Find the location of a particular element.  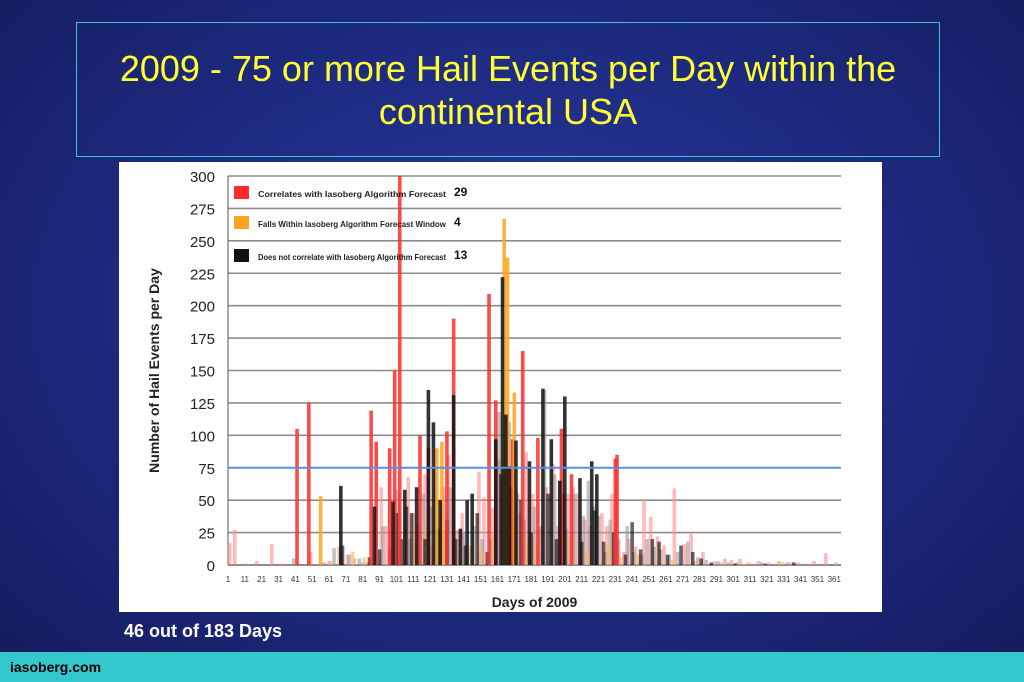

y-tick-label: 125 is located at coordinates (202, 404).